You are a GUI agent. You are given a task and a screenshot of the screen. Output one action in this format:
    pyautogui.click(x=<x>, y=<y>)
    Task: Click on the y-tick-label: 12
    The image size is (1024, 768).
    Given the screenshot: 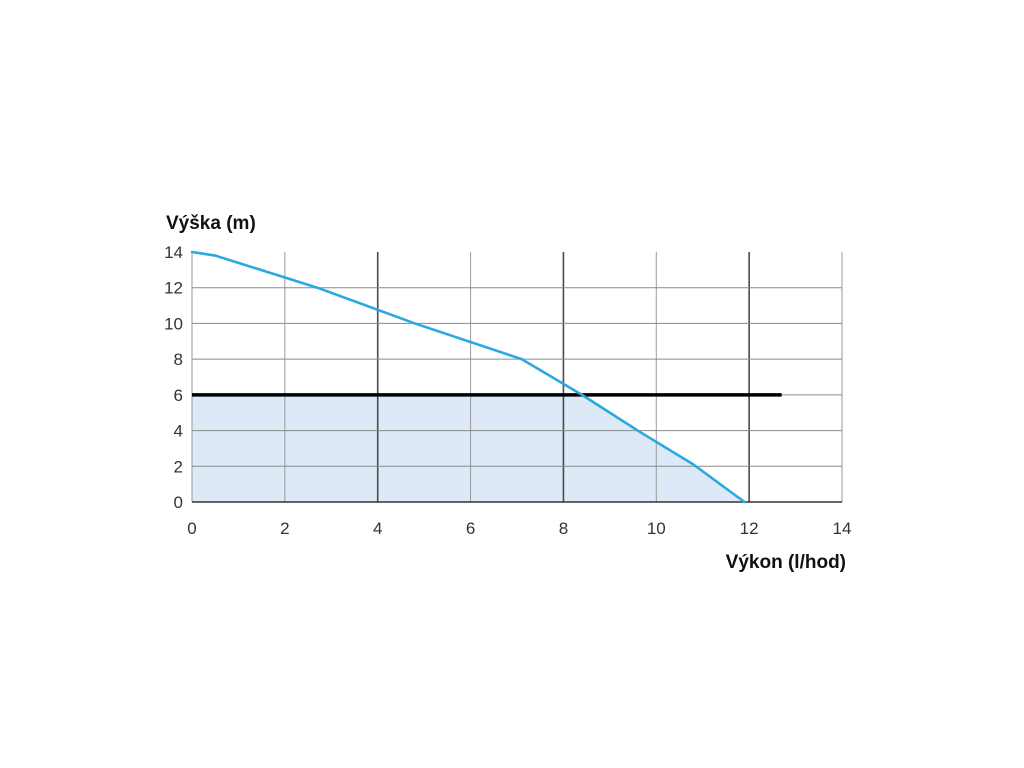 What is the action you would take?
    pyautogui.click(x=173, y=288)
    